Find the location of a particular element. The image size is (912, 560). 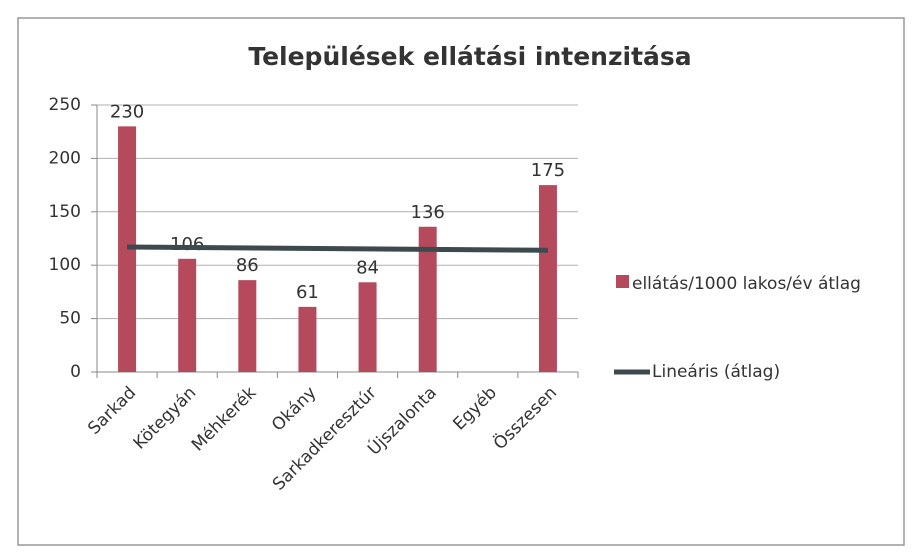

legend-label: Lineáris (átlag) is located at coordinates (716, 372).